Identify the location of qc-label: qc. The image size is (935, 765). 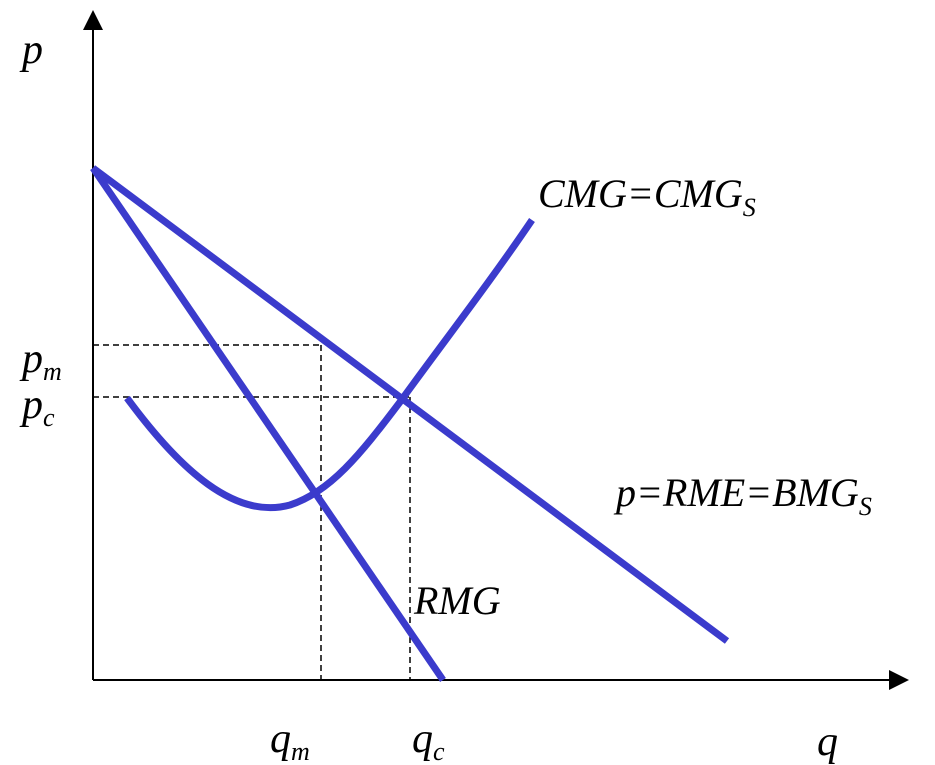
(428, 740).